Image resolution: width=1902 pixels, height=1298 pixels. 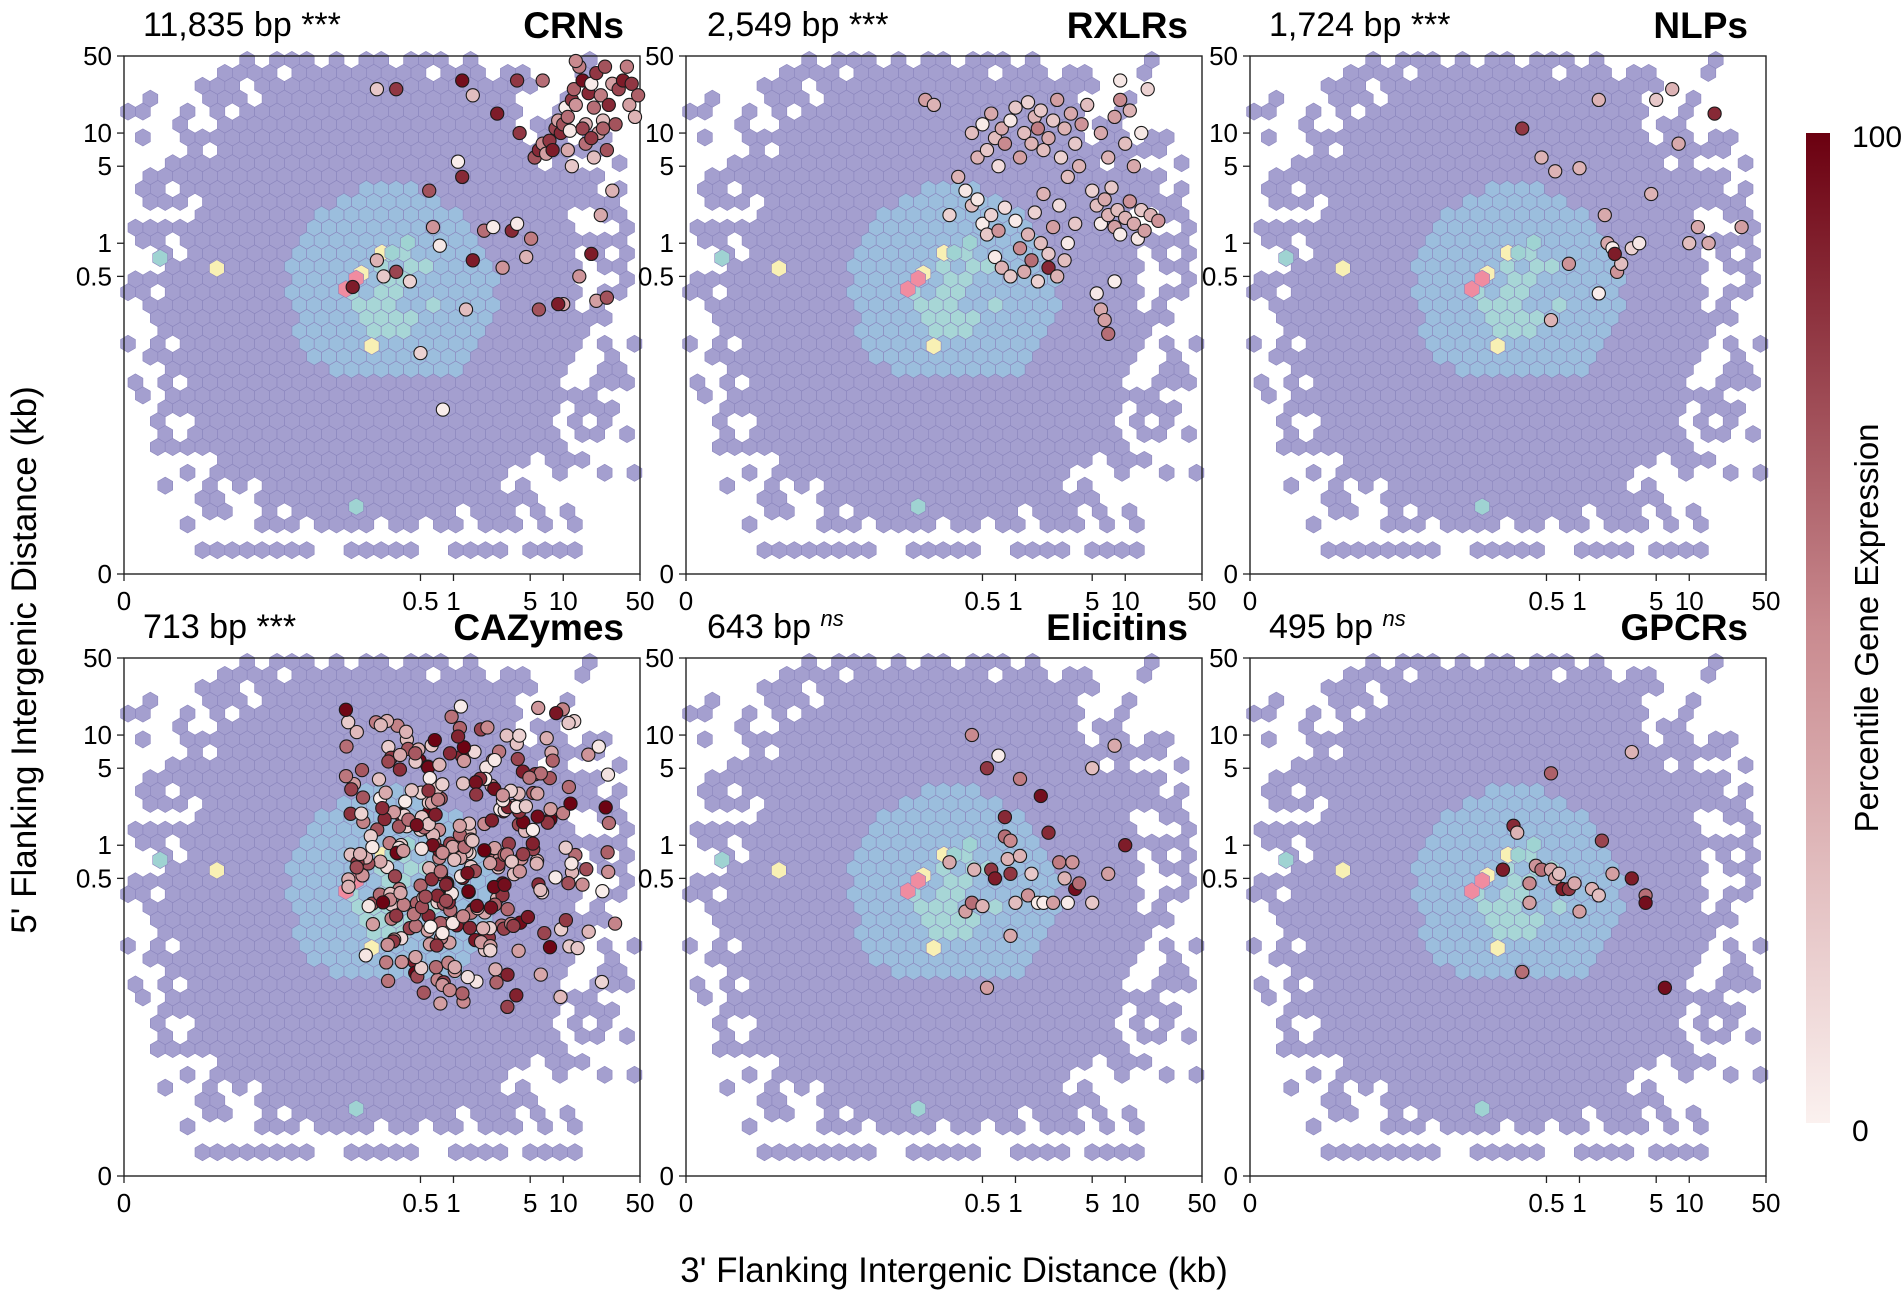 What do you see at coordinates (656, 276) in the screenshot?
I see `y-tick-label: 0.5` at bounding box center [656, 276].